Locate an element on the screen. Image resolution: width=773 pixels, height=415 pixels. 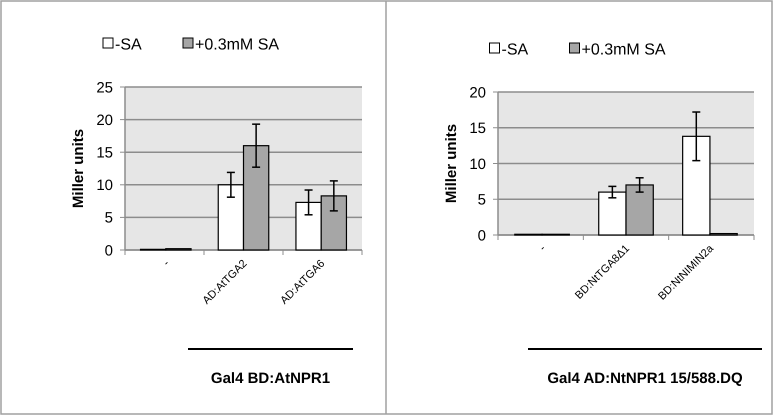
y-tick-label: 25 is located at coordinates (104, 87).